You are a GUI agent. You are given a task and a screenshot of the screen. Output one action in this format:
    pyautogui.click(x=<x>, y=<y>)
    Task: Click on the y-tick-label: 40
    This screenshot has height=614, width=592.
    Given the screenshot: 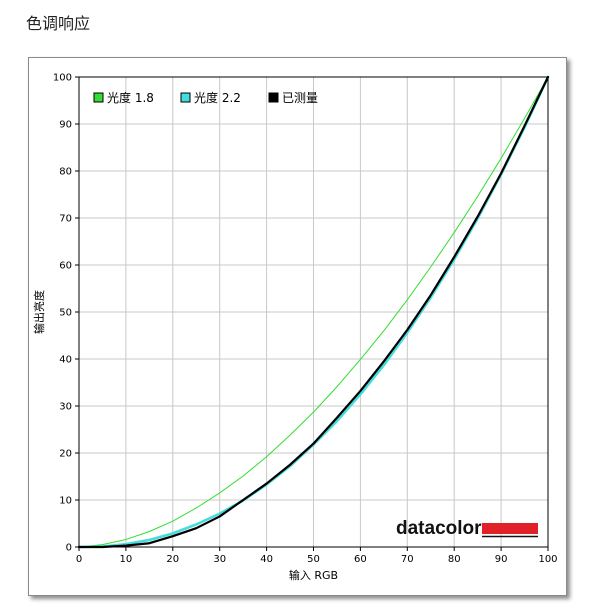 What is the action you would take?
    pyautogui.click(x=65, y=360)
    